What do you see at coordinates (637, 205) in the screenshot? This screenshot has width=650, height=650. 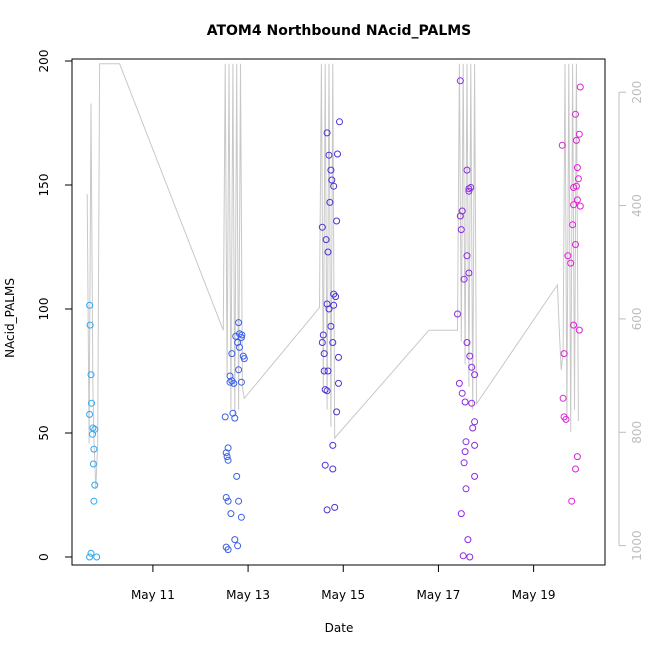 I see `y2-tick-label: 400` at bounding box center [637, 205].